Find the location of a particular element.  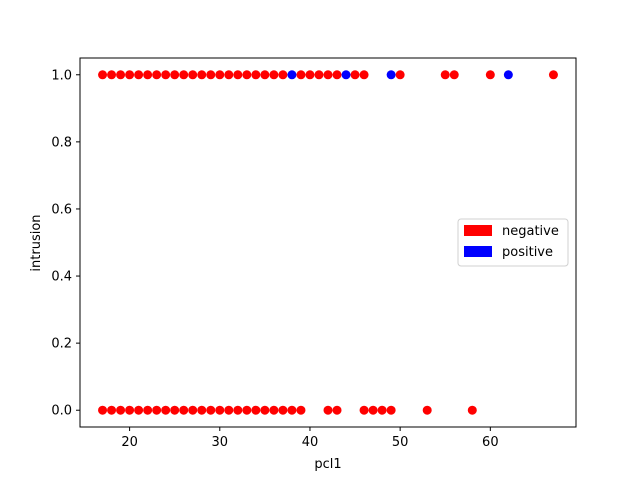

x-tick-label: 30 is located at coordinates (220, 442).